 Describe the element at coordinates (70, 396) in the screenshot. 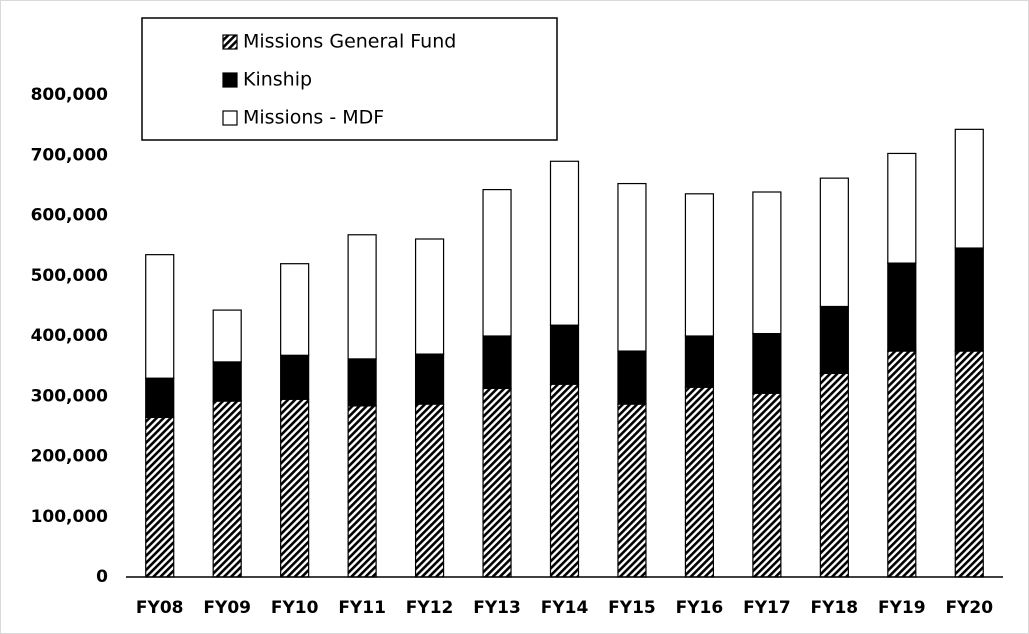

I see `y-tick-label: 300,000` at that location.